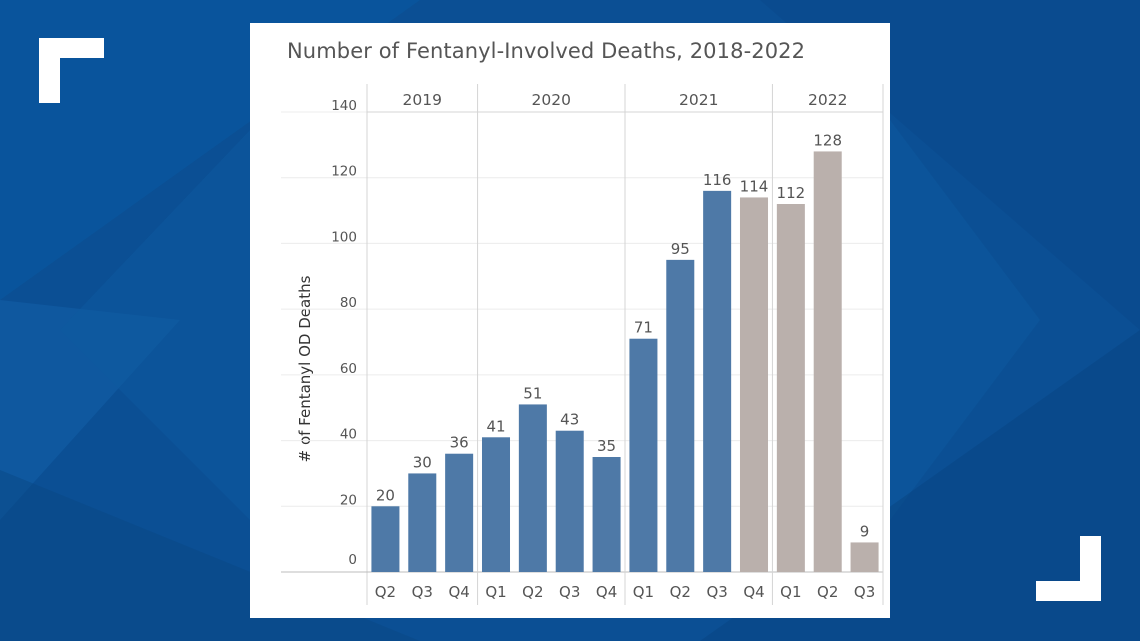  Describe the element at coordinates (865, 531) in the screenshot. I see `data-label: 9` at that location.